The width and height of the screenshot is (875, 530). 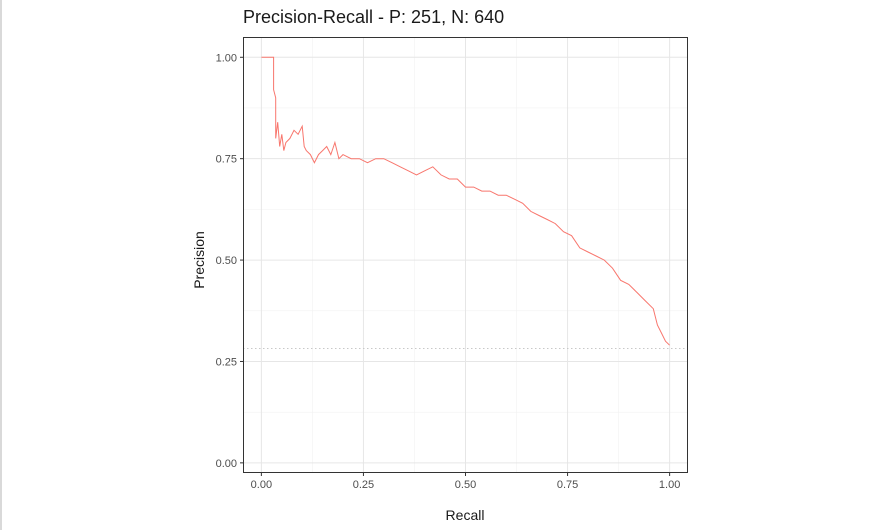 What do you see at coordinates (465, 515) in the screenshot?
I see `x-axis-title: Recall` at bounding box center [465, 515].